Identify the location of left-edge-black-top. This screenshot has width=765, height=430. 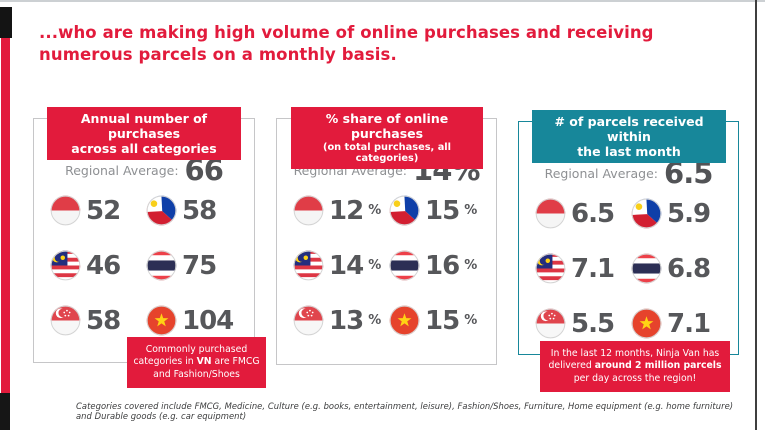
(6, 22).